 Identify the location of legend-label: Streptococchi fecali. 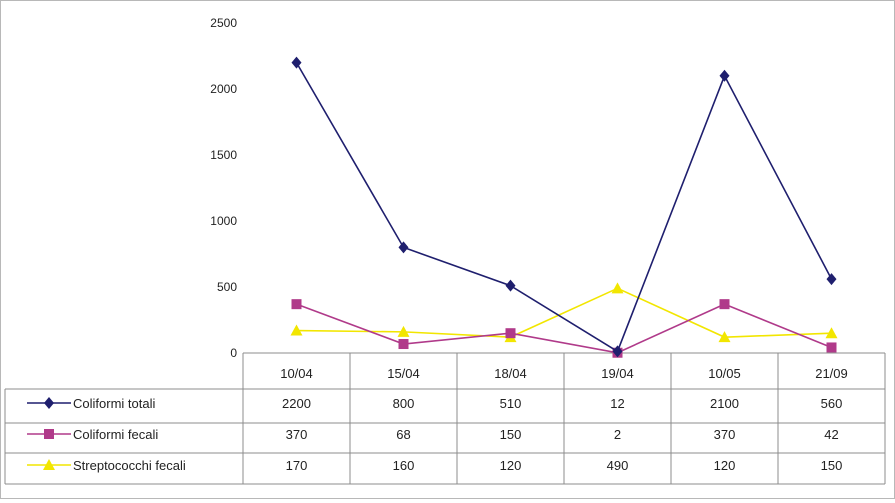
(129, 465).